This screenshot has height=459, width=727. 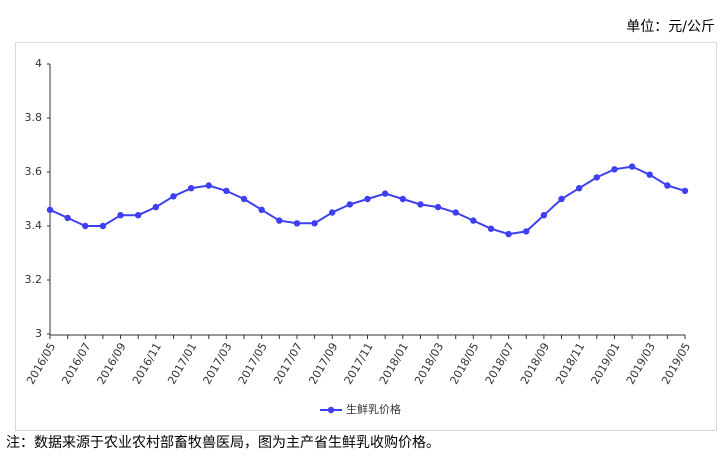 I want to click on x-tick-label: 2019/01, so click(x=606, y=364).